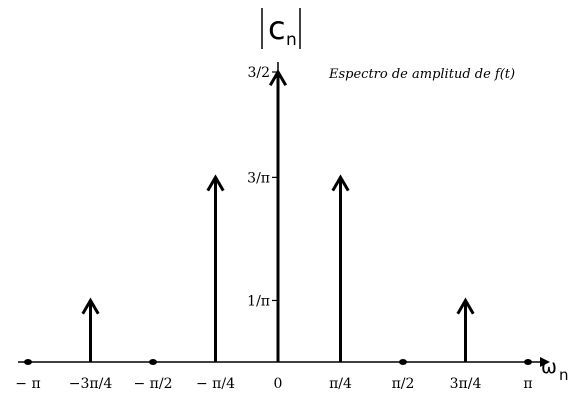 The image size is (581, 398). I want to click on x-tick-label: − π/2, so click(152, 384).